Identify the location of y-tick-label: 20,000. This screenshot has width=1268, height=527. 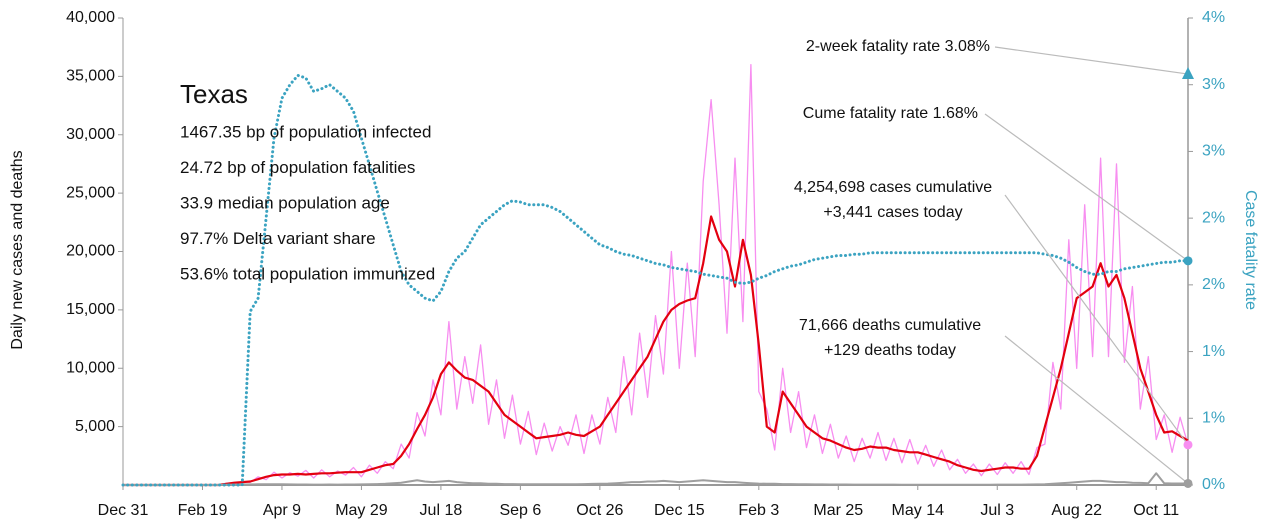
(90, 251).